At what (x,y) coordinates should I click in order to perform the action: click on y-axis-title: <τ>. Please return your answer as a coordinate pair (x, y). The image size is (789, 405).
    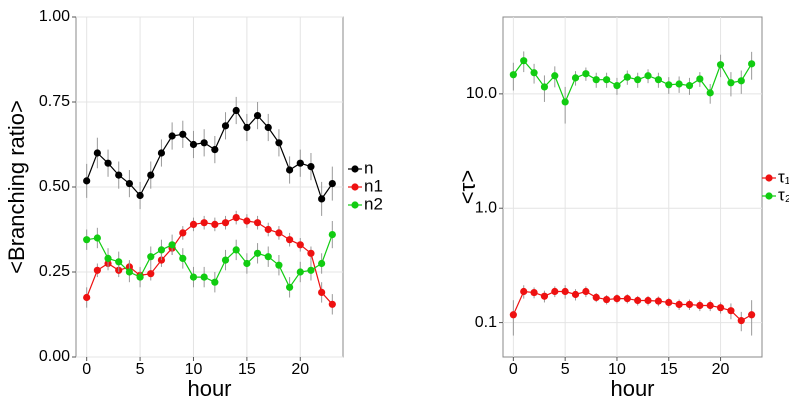
    Looking at the image, I should click on (467, 187).